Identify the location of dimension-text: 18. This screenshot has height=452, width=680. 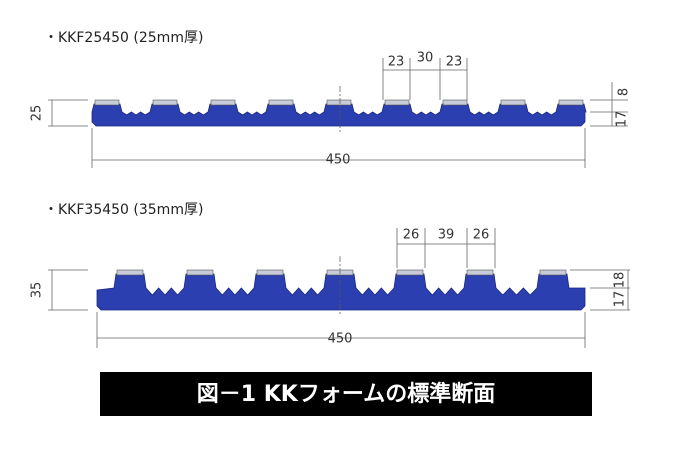
(620, 280).